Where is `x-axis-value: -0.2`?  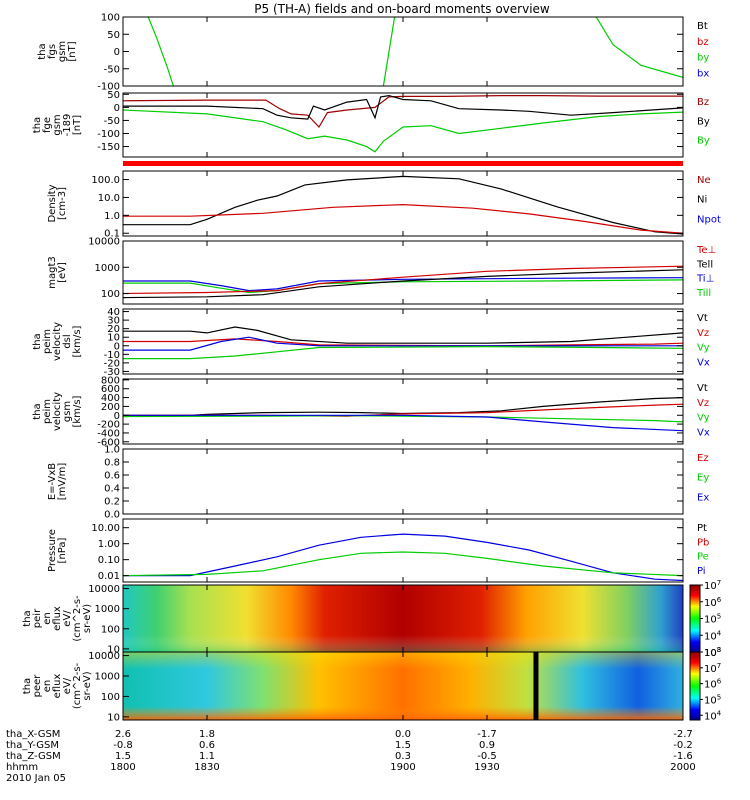
x-axis-value: -0.2 is located at coordinates (683, 745).